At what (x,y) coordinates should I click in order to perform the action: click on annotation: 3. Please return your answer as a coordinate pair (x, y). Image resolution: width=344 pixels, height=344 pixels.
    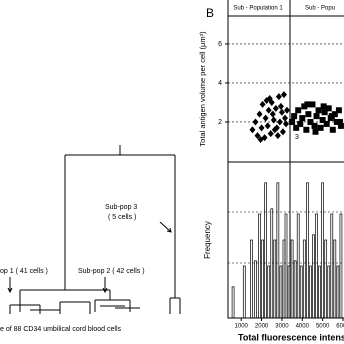
    Looking at the image, I should click on (297, 137).